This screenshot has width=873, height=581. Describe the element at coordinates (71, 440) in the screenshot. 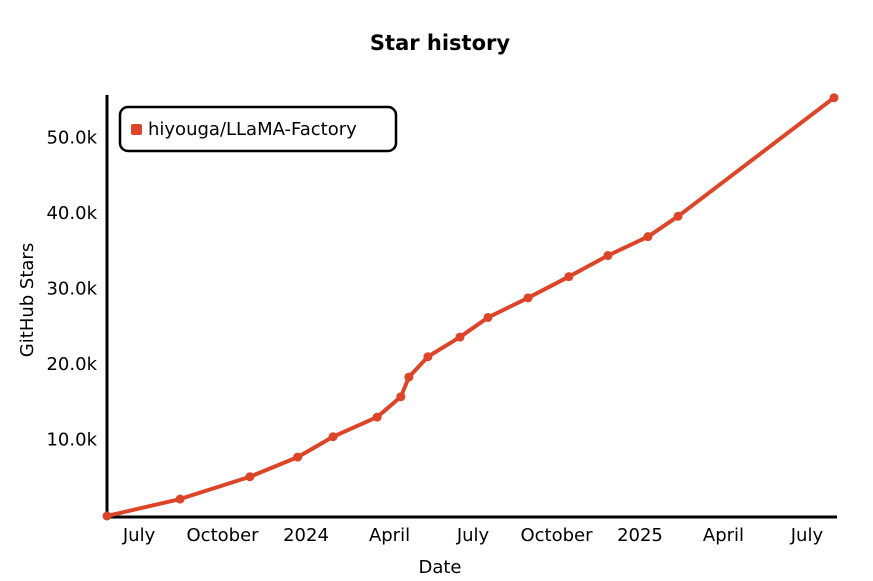

I see `y-tick-label: 10.0k` at that location.